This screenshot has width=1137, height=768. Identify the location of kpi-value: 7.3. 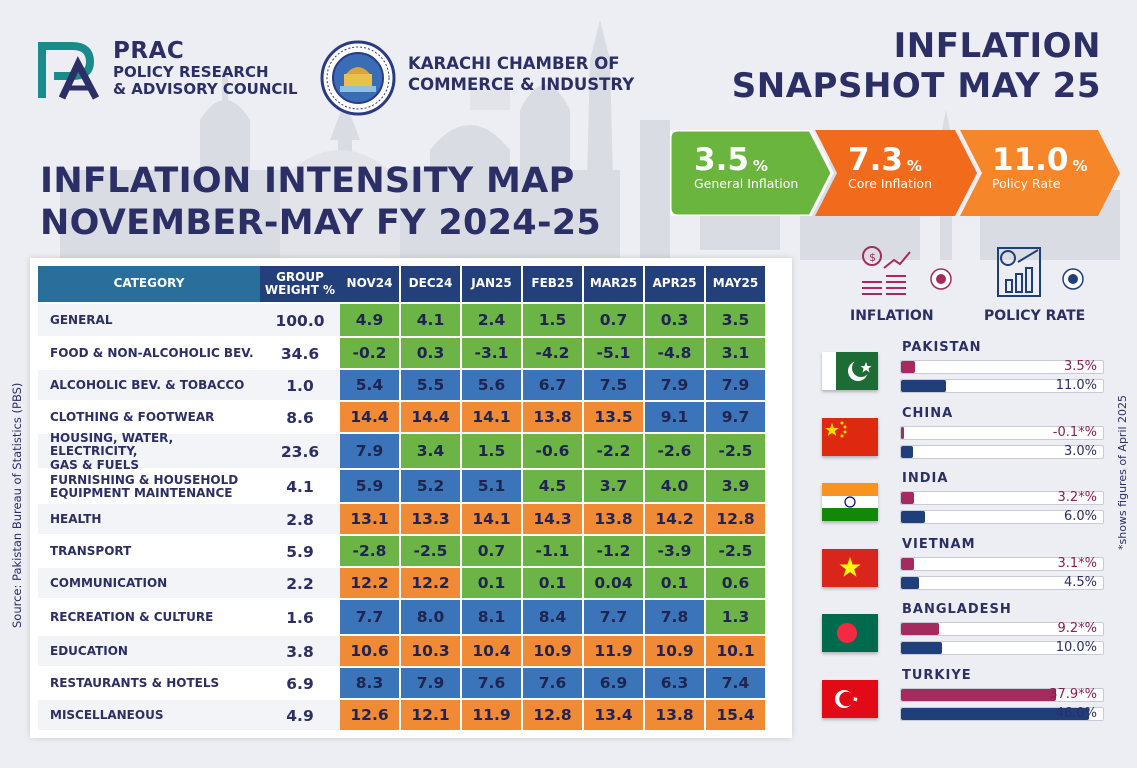
(875, 160).